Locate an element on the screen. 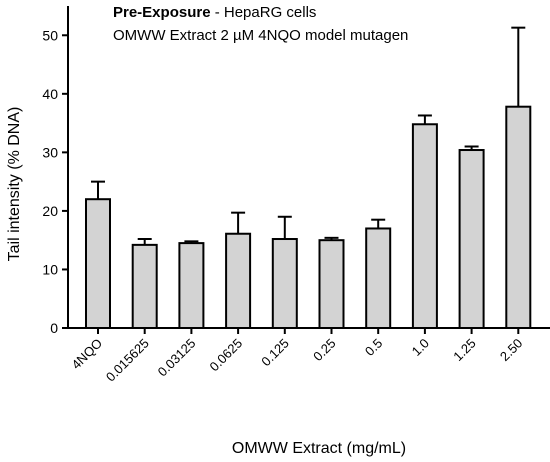 This screenshot has height=462, width=550. y-tick-label: 40 is located at coordinates (50, 94).